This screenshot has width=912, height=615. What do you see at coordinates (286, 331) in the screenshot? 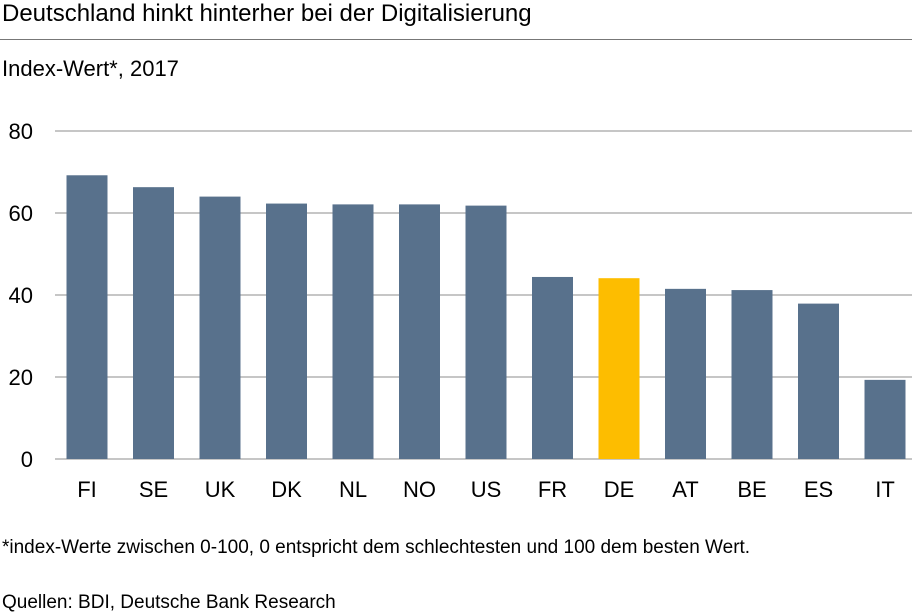
I see `bar-dk` at bounding box center [286, 331].